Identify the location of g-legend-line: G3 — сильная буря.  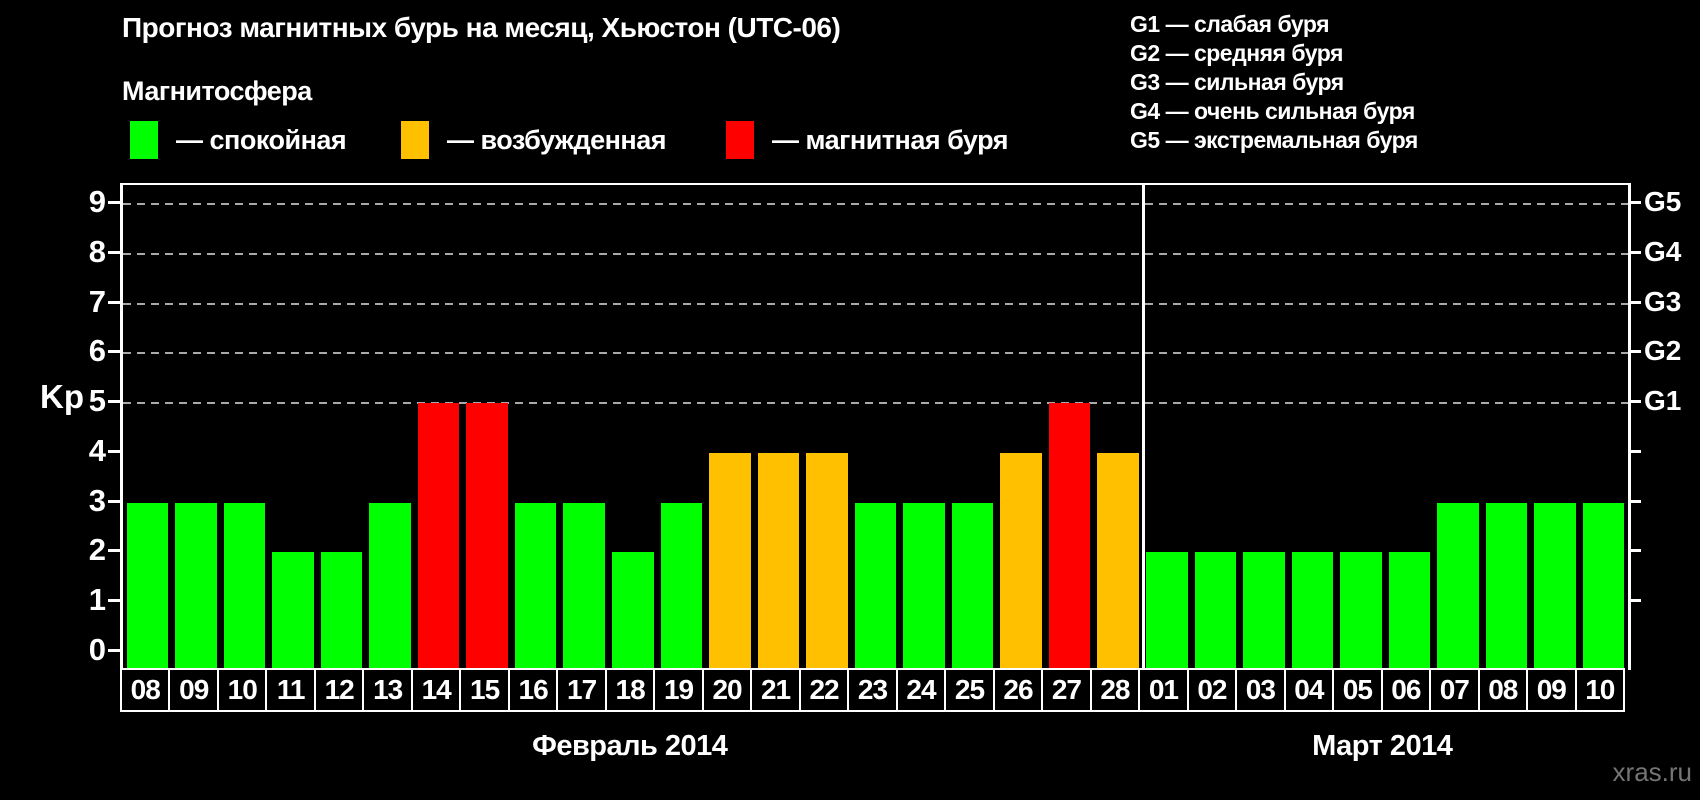
(1237, 82).